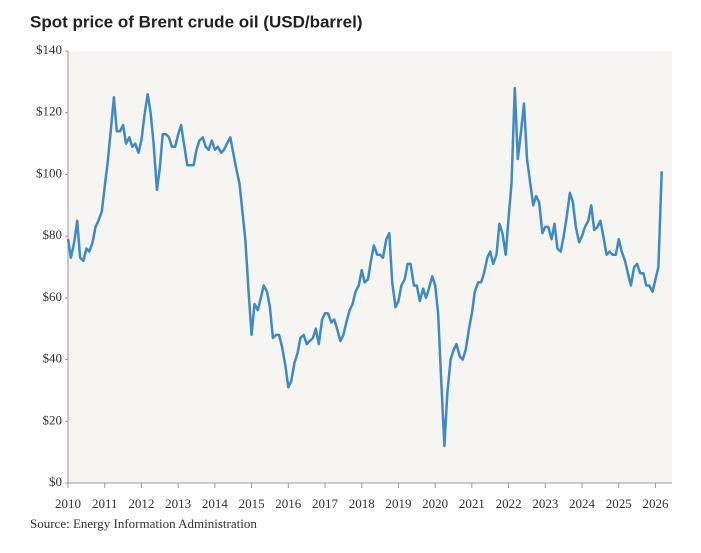 This screenshot has width=701, height=553. What do you see at coordinates (215, 503) in the screenshot?
I see `x-tick-label: 2014` at bounding box center [215, 503].